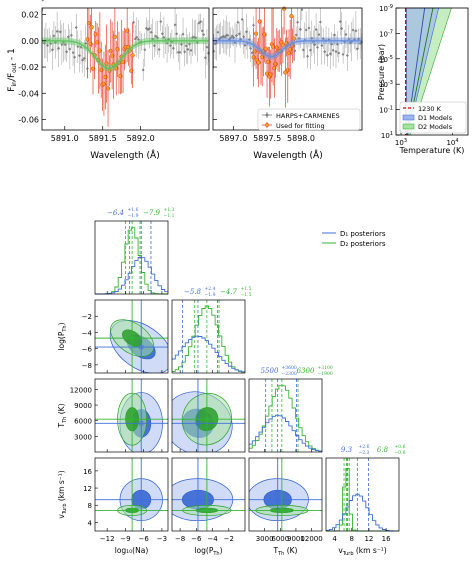 The height and width of the screenshot is (568, 474). Describe the element at coordinates (90, 506) in the screenshot. I see `y-tick-label: 8` at that location.